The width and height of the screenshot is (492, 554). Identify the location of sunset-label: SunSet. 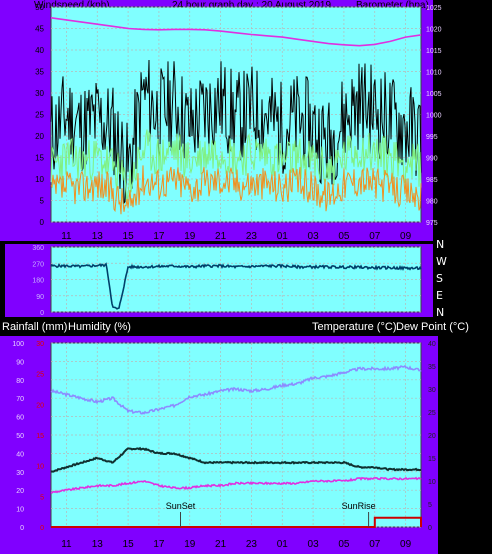
(181, 506).